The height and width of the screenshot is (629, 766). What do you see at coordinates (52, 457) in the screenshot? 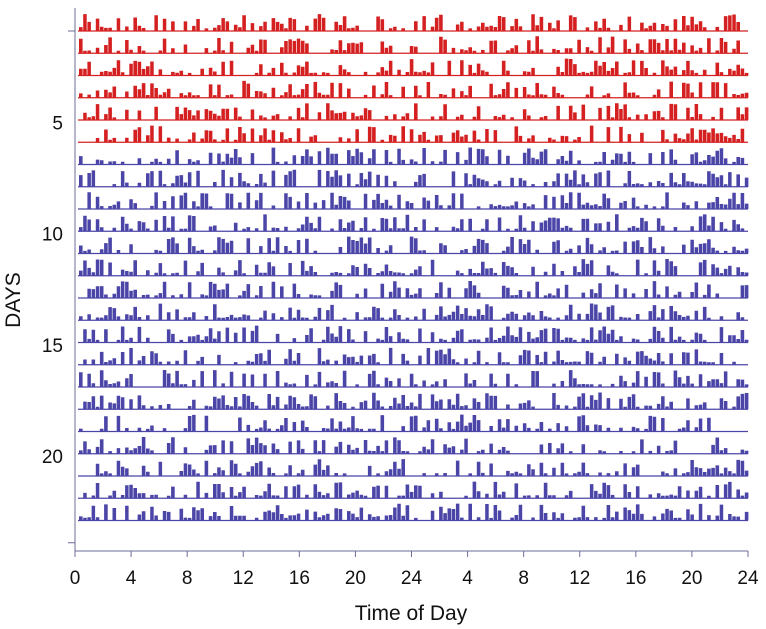
I see `y-tick-label: 20` at bounding box center [52, 457].